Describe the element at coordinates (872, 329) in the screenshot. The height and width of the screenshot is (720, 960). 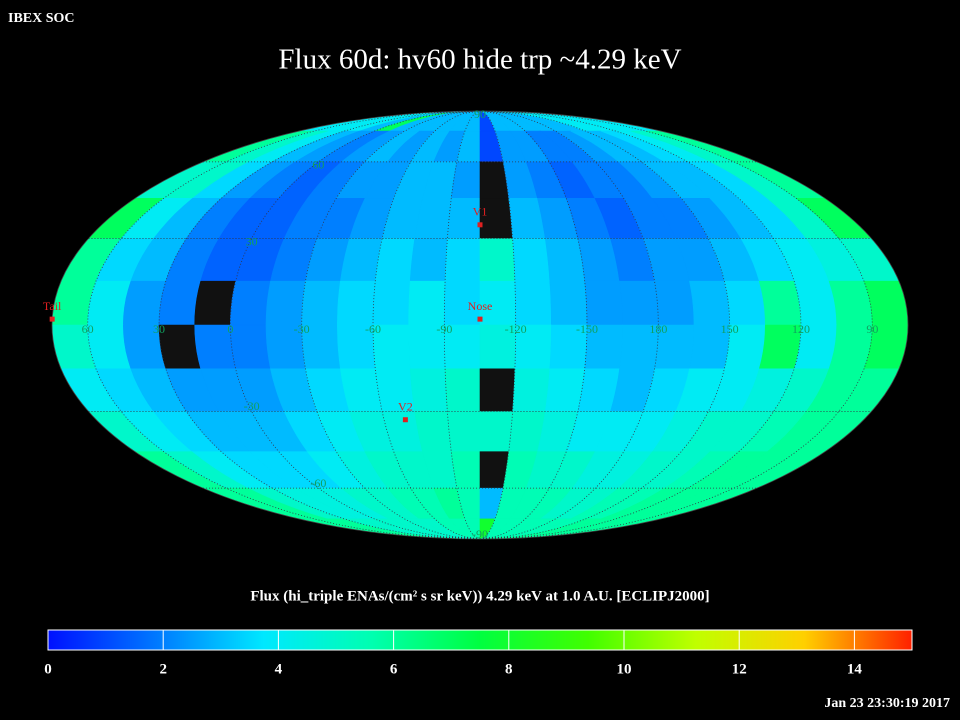
I see `lon-label: 90` at that location.